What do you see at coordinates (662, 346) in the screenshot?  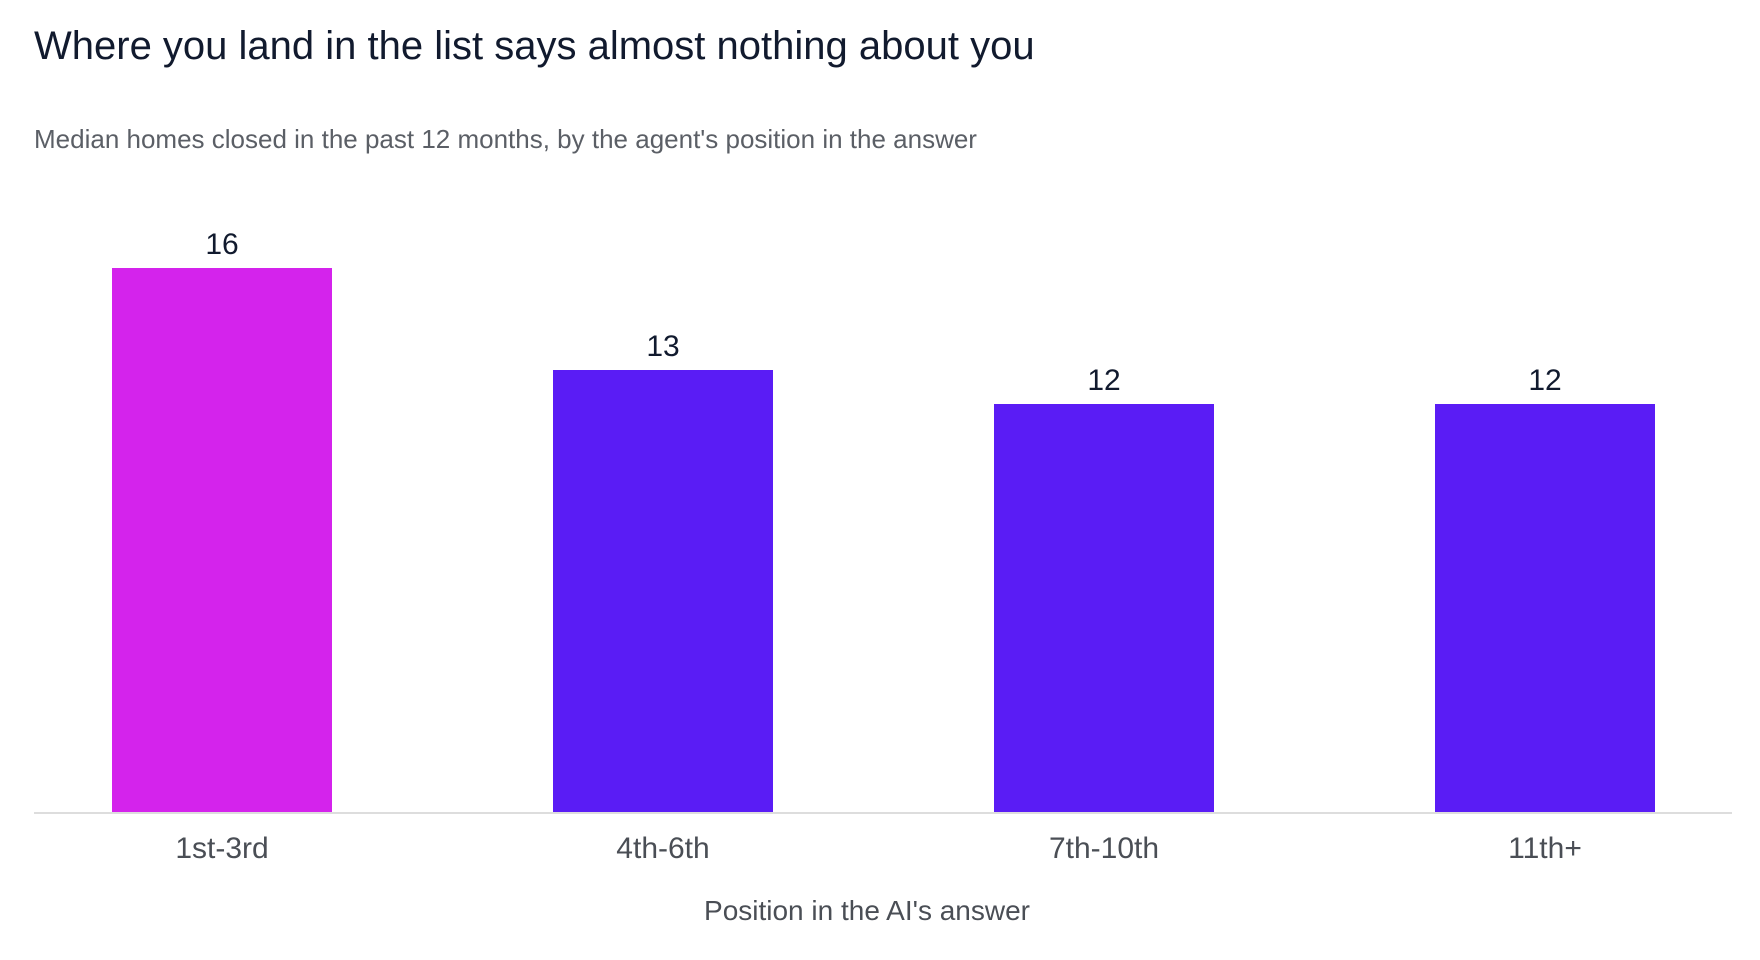 I see `data-label-2: 13` at bounding box center [662, 346].